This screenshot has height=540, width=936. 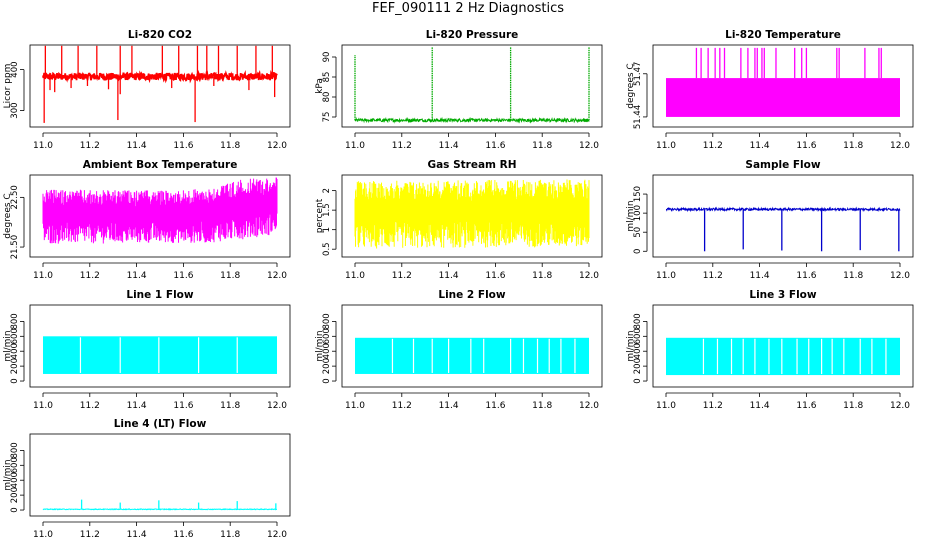 What do you see at coordinates (327, 210) in the screenshot?
I see `y-tick-label: 1.5` at bounding box center [327, 210].